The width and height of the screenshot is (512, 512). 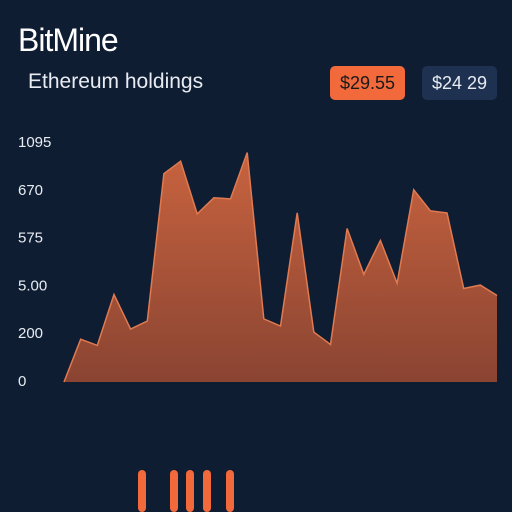 I want to click on y-tick-label: 1095, so click(x=34, y=142).